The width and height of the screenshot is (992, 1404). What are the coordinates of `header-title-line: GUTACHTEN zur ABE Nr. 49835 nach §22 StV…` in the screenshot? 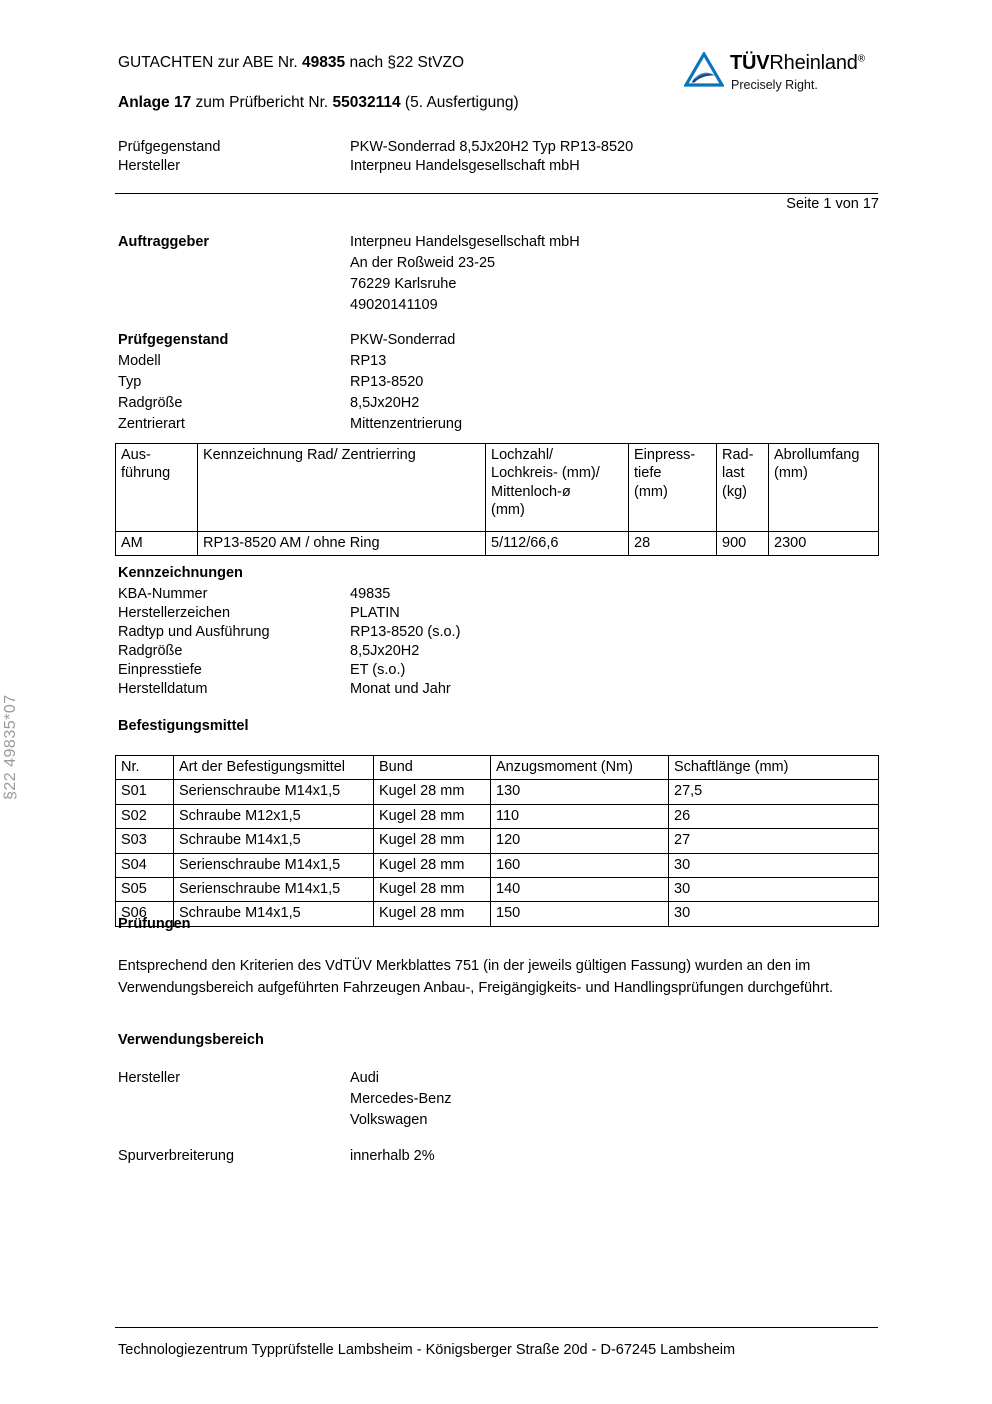 It's located at (291, 63).